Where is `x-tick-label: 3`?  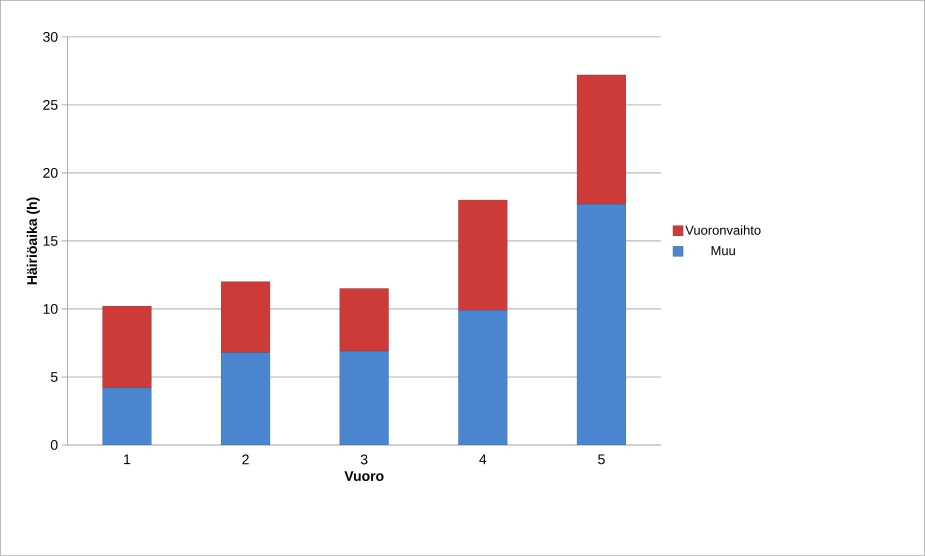
x-tick-label: 3 is located at coordinates (364, 459).